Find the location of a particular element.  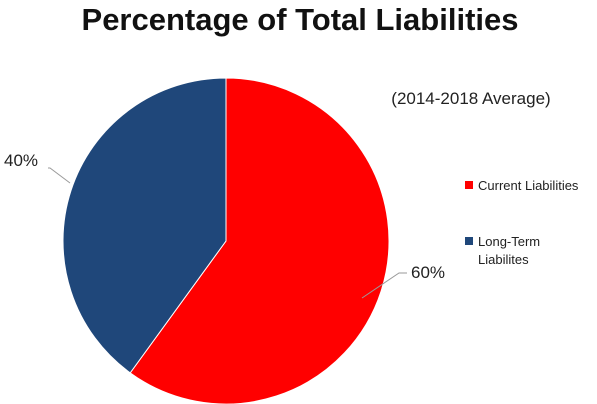

legend-label-2: Long-Term Liabilites is located at coordinates (509, 250).